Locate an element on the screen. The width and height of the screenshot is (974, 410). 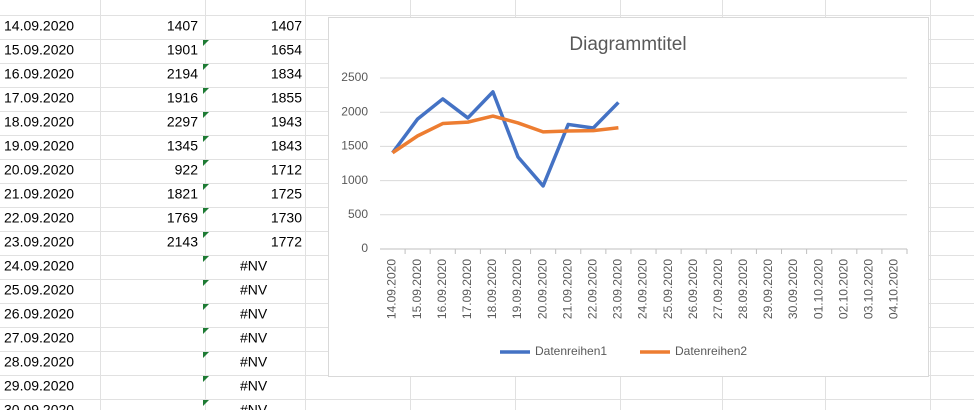
date-cell: 26.09.2020 is located at coordinates (39, 314).